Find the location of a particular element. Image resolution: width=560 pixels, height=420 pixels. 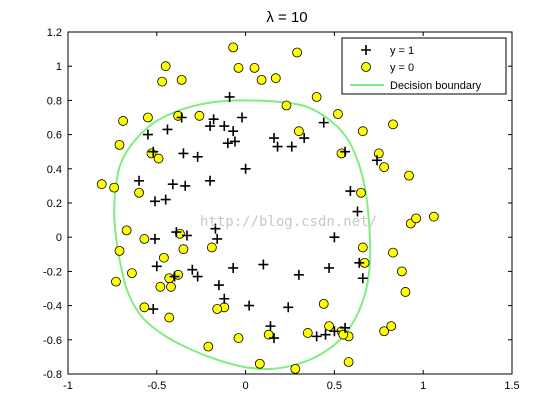

watermark: http://blog.csdn.net/ is located at coordinates (288, 222).